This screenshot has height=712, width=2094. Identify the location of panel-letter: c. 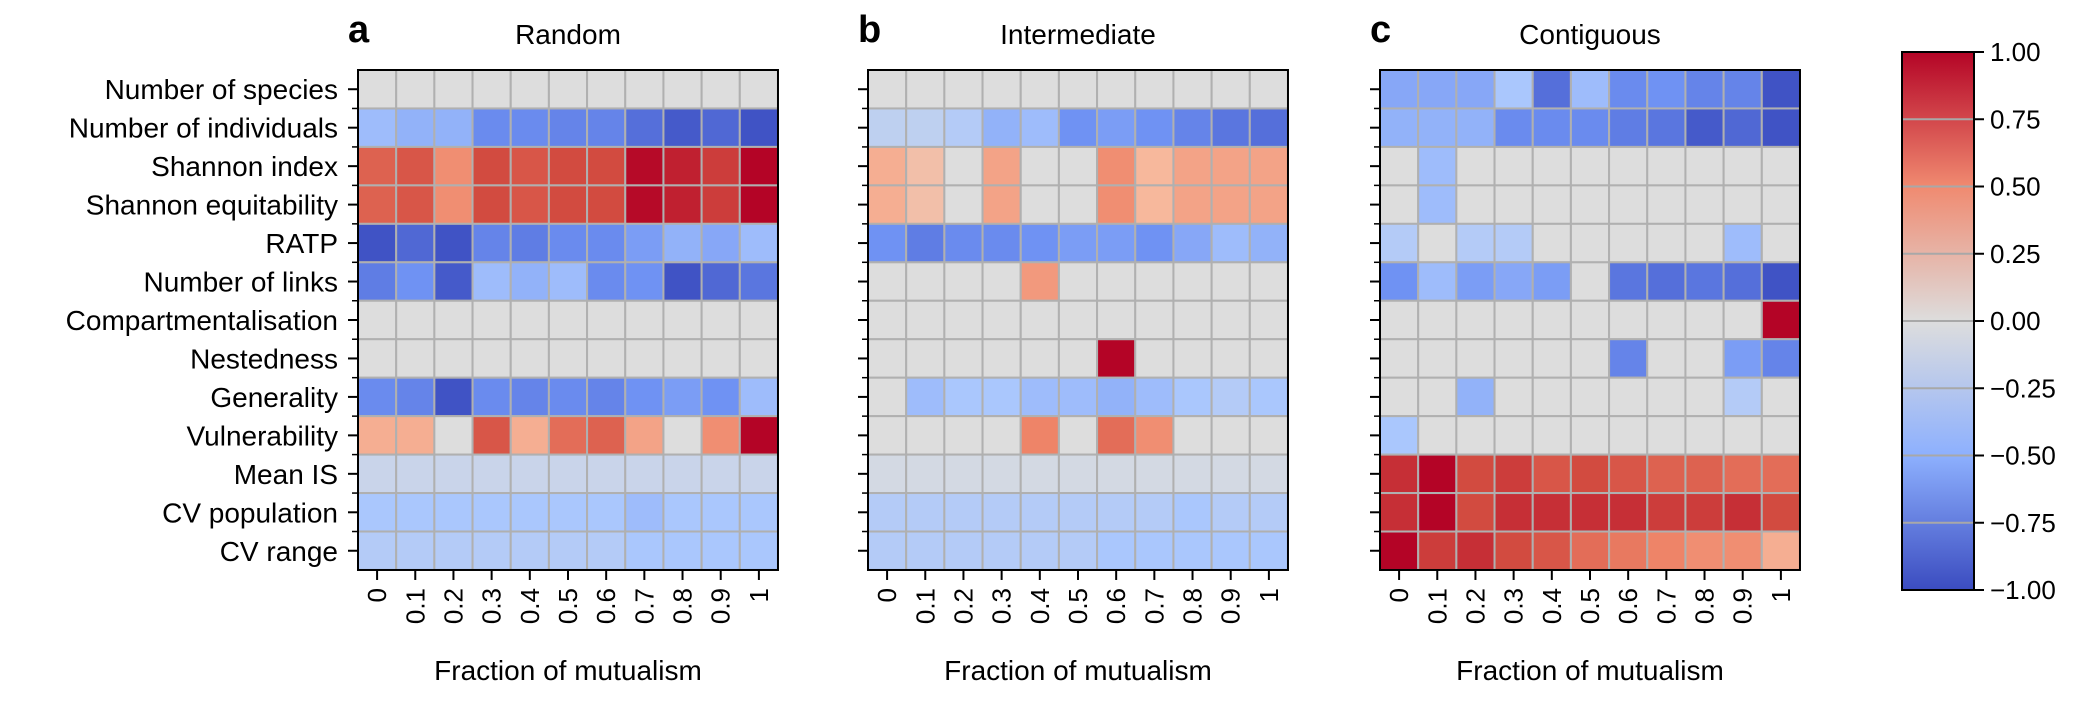
(1380, 30).